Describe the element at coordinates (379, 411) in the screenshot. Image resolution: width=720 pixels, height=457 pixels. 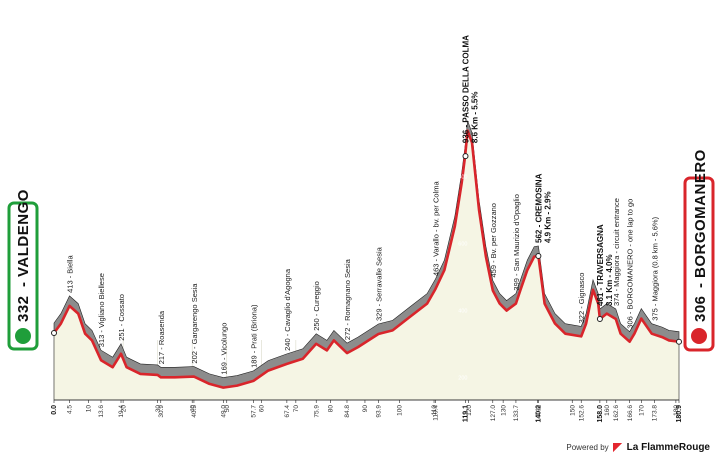
I see `km-tick-label-20: 93.9` at that location.